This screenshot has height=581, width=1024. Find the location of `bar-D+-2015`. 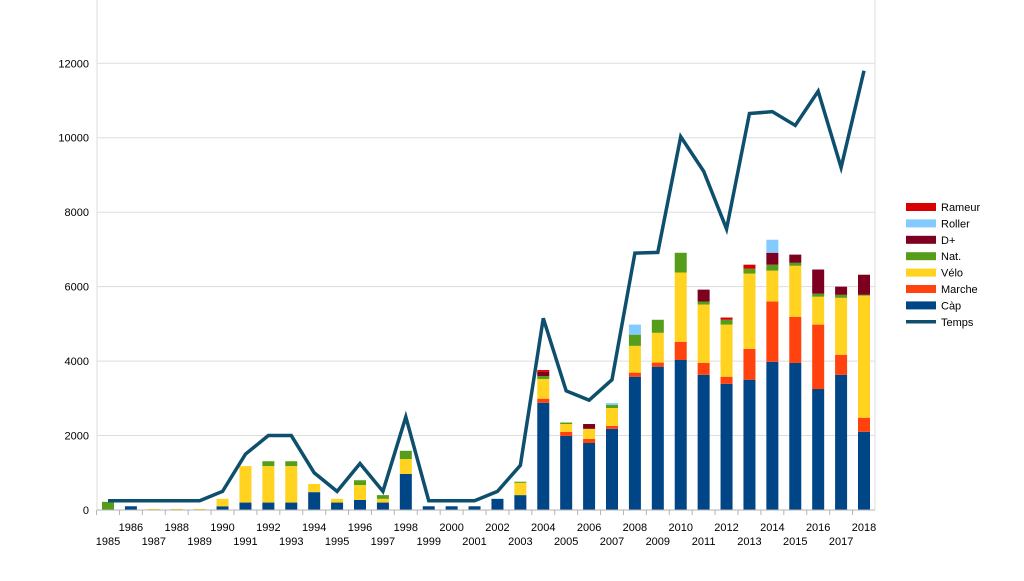

bar-D+-2015 is located at coordinates (795, 258).